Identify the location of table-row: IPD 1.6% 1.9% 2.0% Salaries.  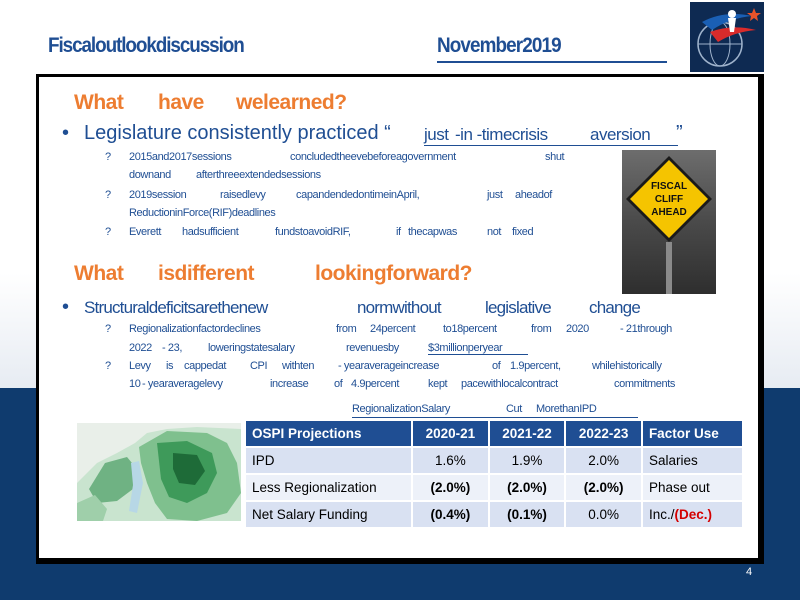
(494, 460).